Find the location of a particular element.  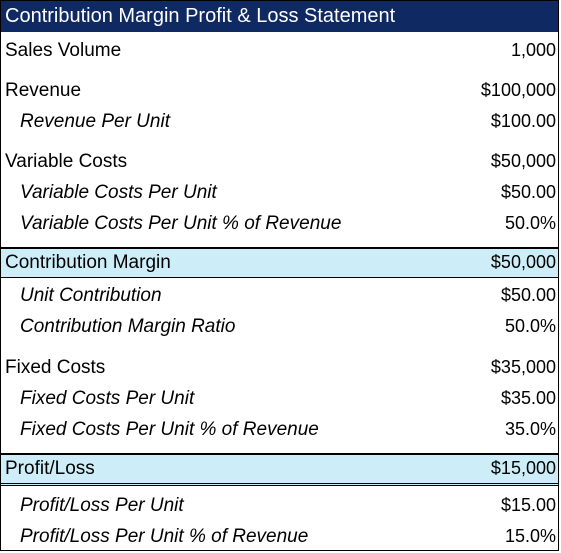

row-contribution-margin: Contribution Margin $50,000 is located at coordinates (279, 262).